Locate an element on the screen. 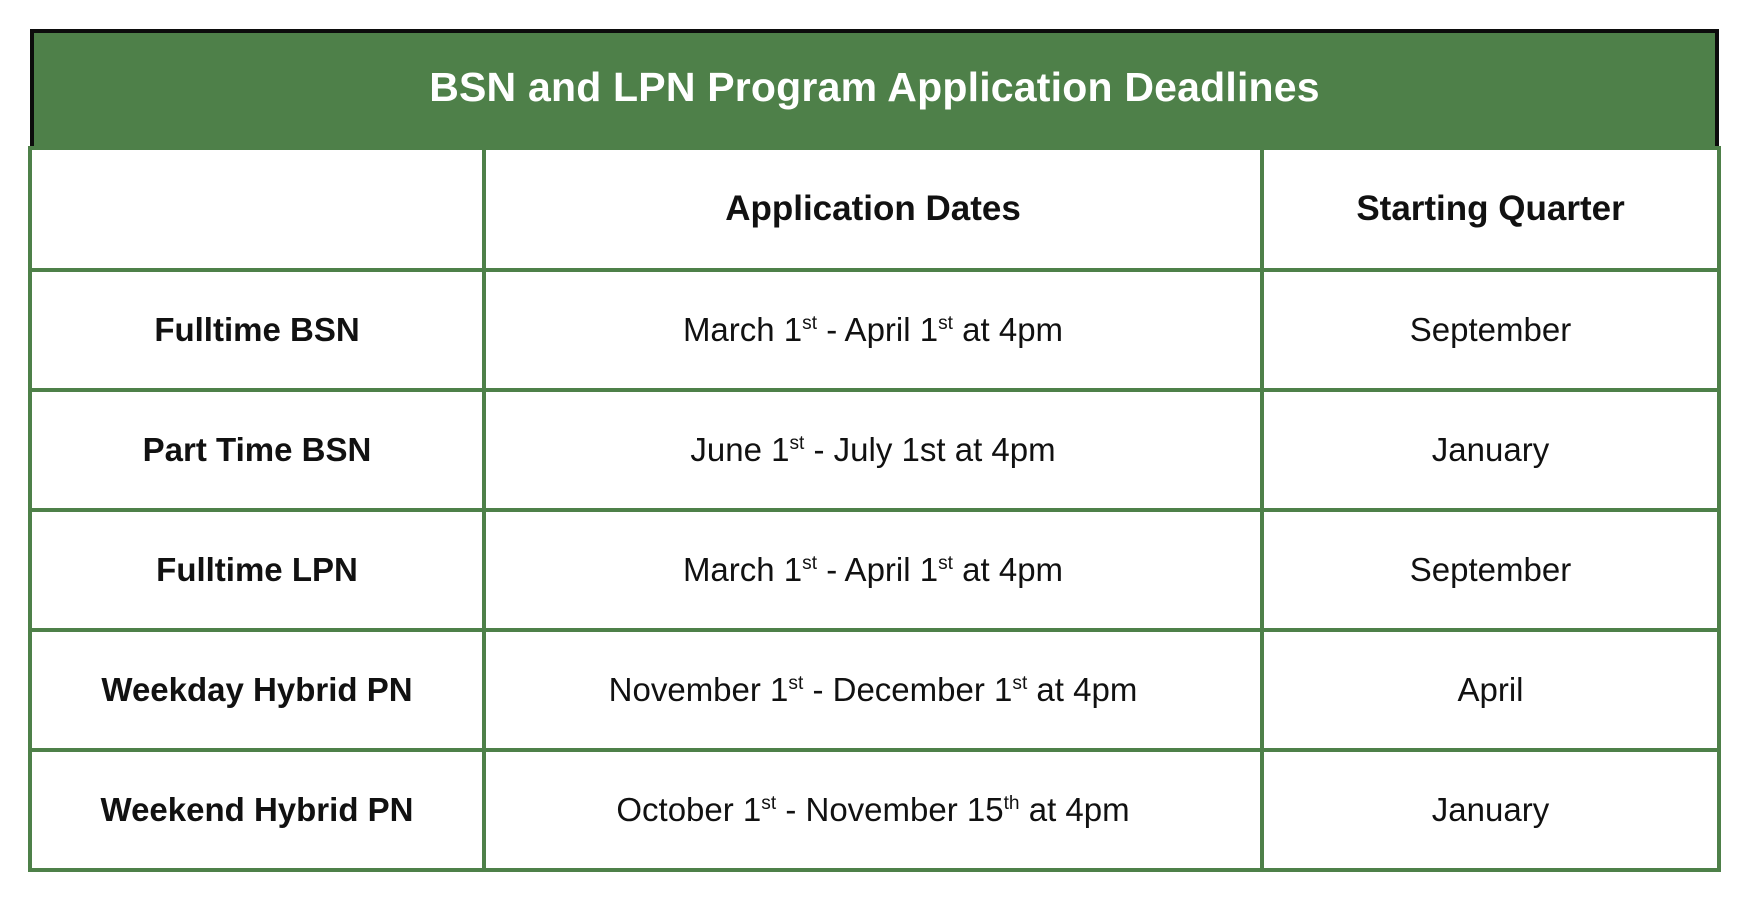 This screenshot has width=1740, height=908. program-name-label: Weekday Hybrid PN is located at coordinates (257, 689).